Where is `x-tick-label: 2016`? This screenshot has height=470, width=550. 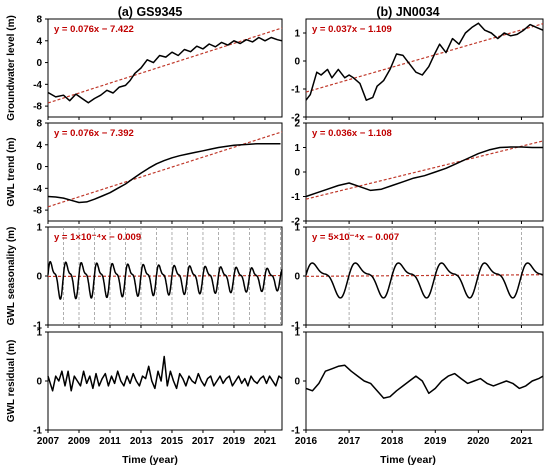 x-tick-label: 2016 is located at coordinates (306, 441).